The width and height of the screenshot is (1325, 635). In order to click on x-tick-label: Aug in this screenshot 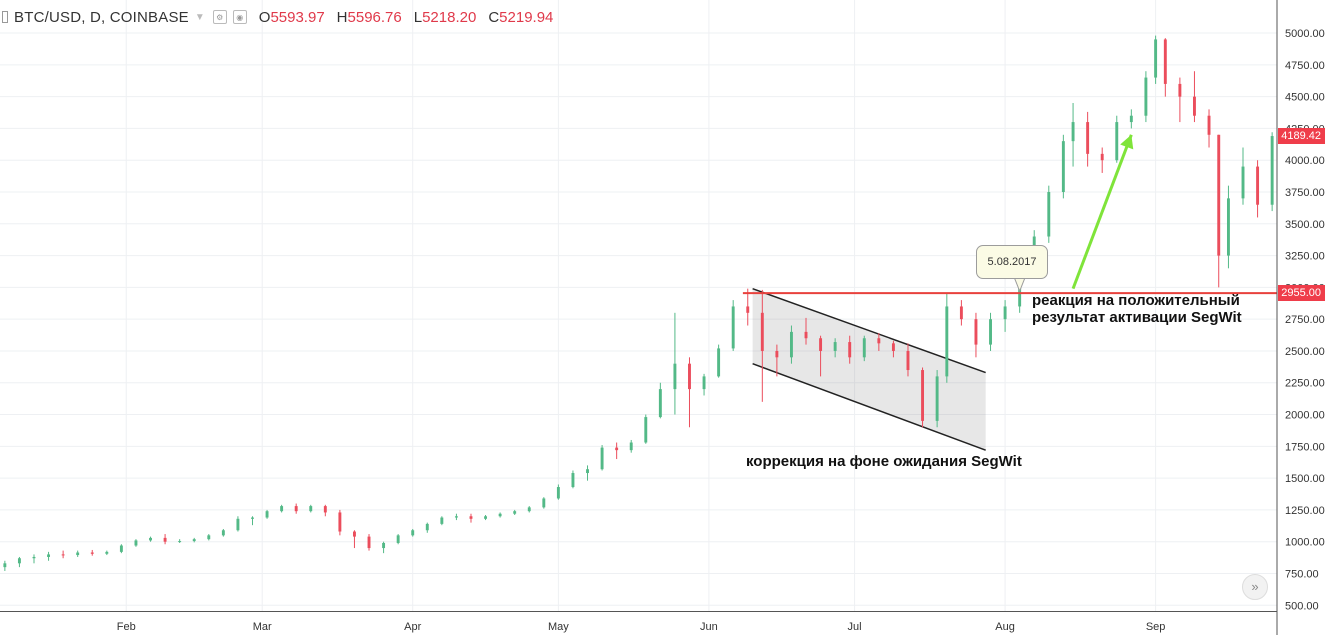, I will do `click(1005, 627)`.